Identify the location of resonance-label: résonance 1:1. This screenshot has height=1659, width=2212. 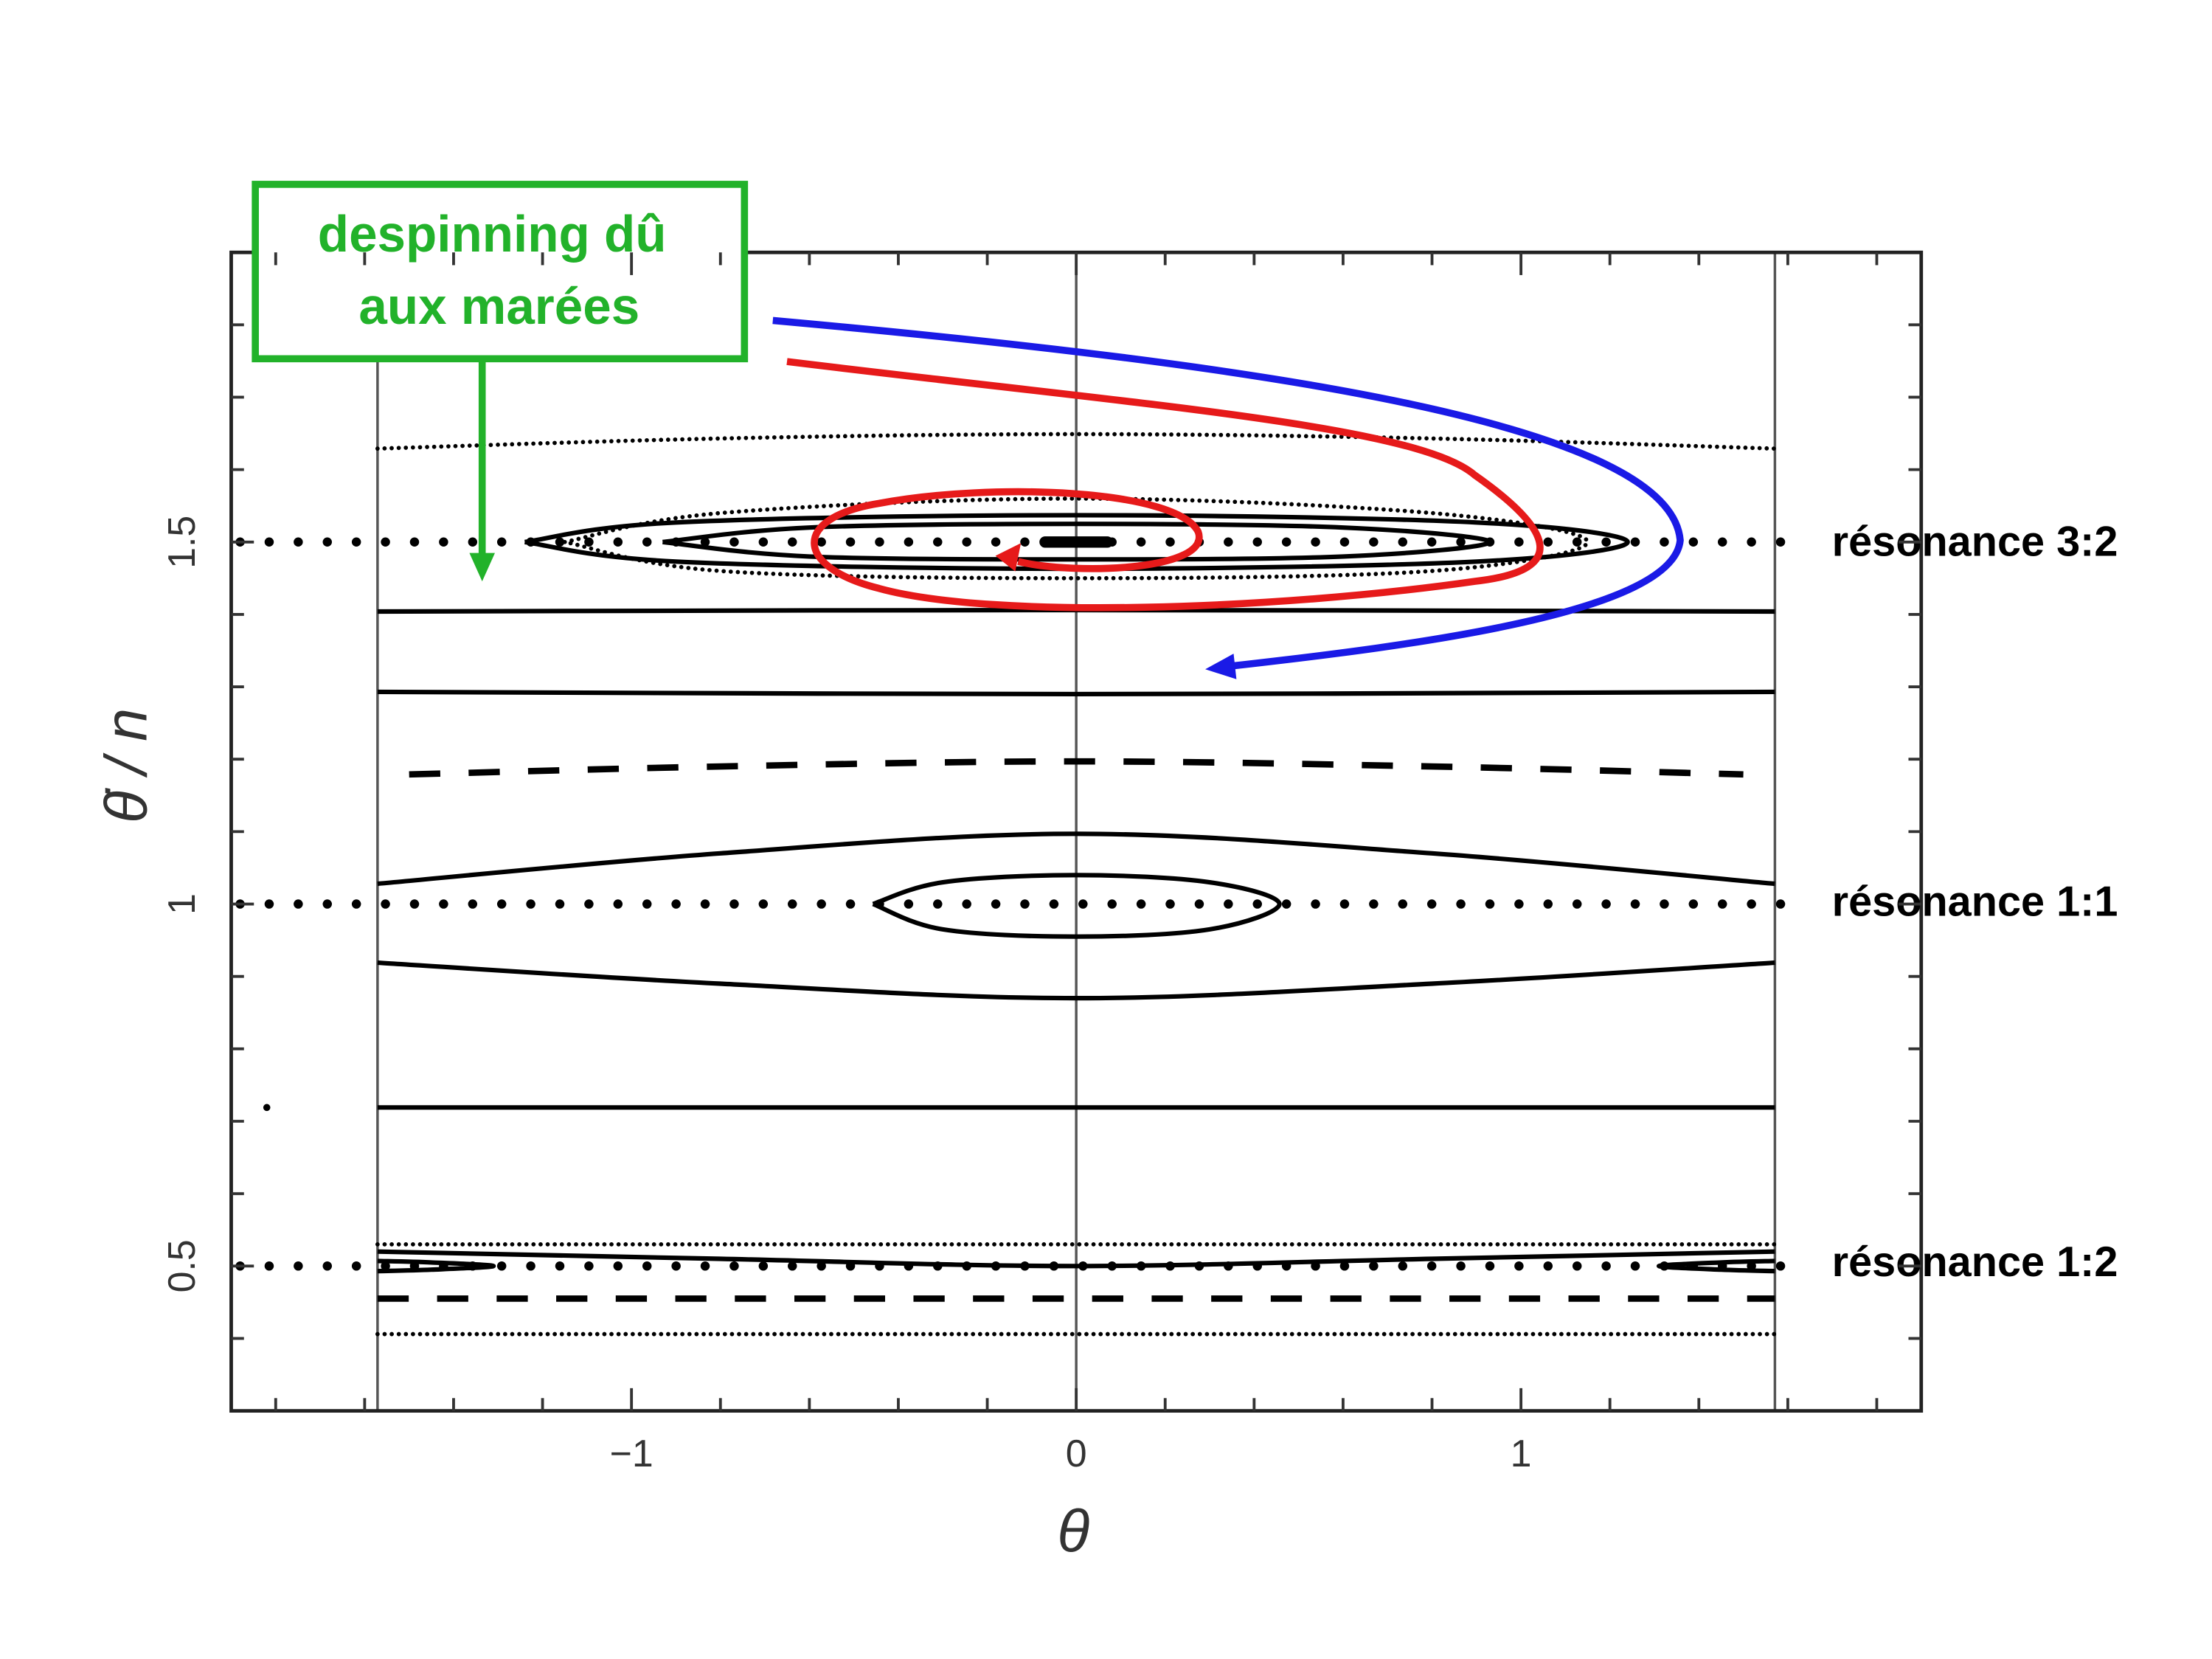
(1975, 902).